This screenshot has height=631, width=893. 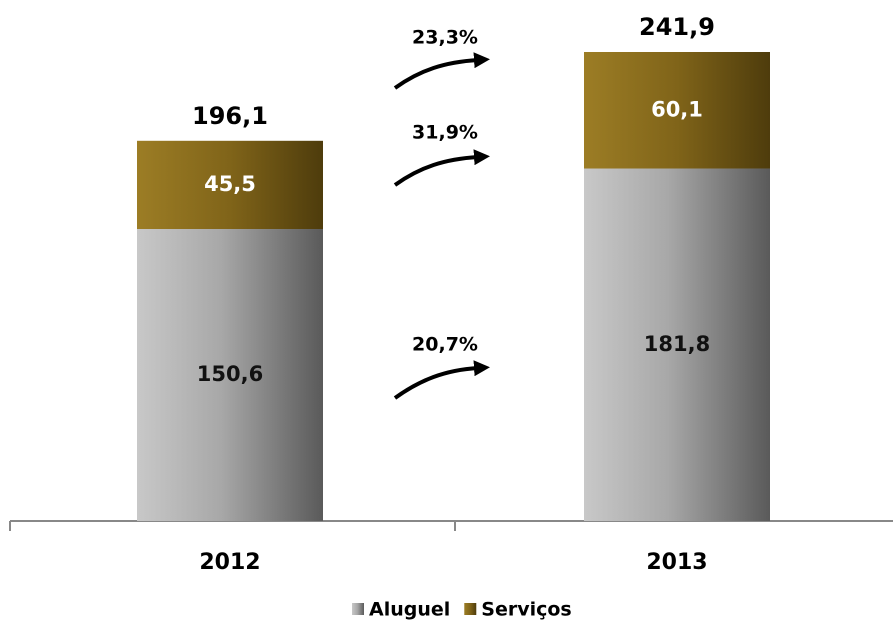 I want to click on growth-label: 20,7%, so click(x=445, y=345).